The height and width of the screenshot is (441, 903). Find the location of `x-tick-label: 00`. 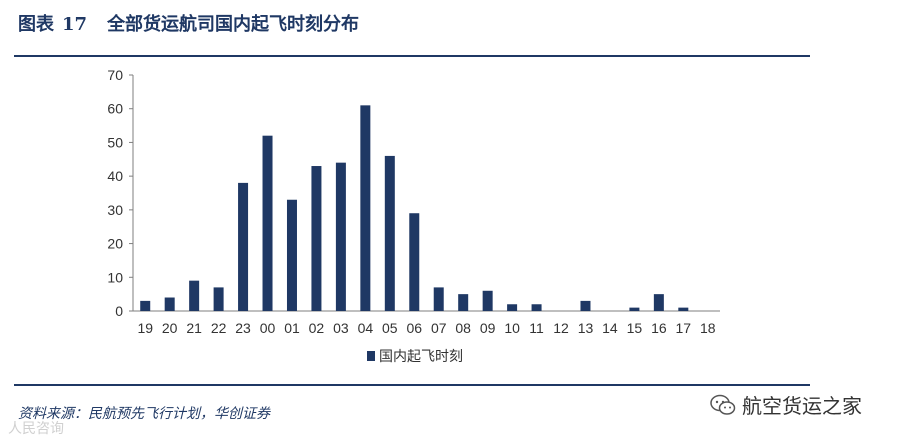

x-tick-label: 00 is located at coordinates (268, 328).